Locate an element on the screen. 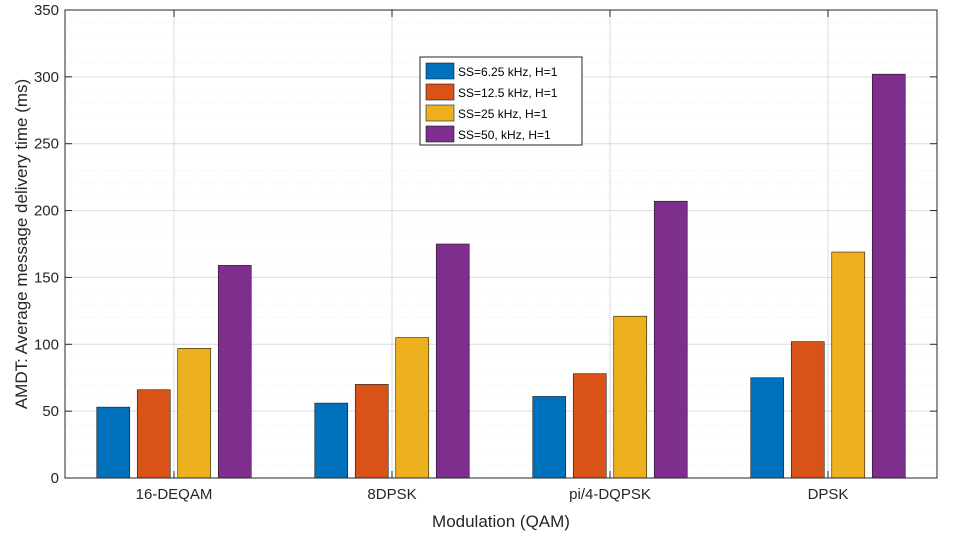  legend-label: SS=12.5 kHz, H=1 is located at coordinates (508, 93).